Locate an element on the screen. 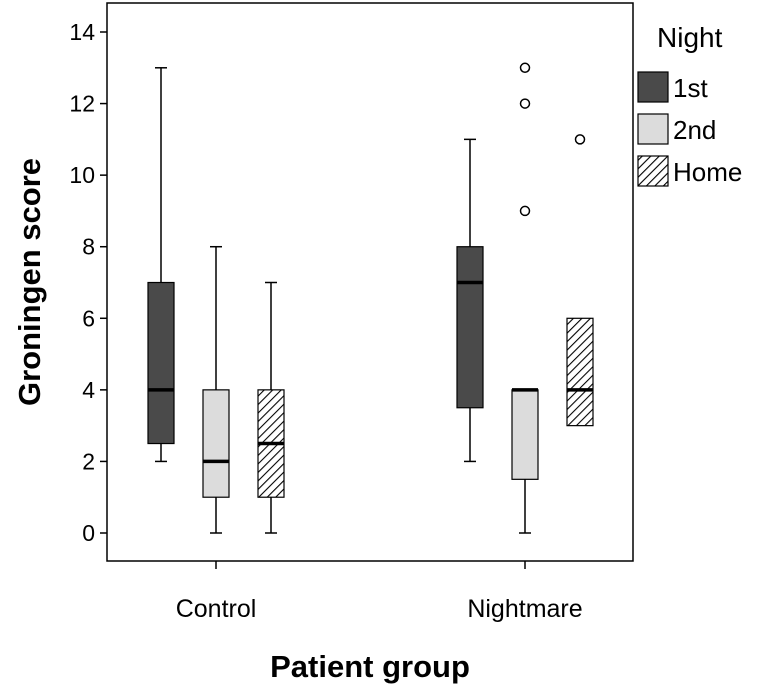  x-axis-label: Patient group is located at coordinates (370, 666).